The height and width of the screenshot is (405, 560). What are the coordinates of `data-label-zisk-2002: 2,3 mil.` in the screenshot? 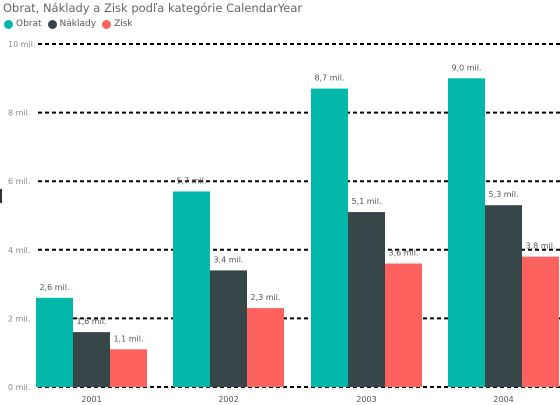 It's located at (265, 297).